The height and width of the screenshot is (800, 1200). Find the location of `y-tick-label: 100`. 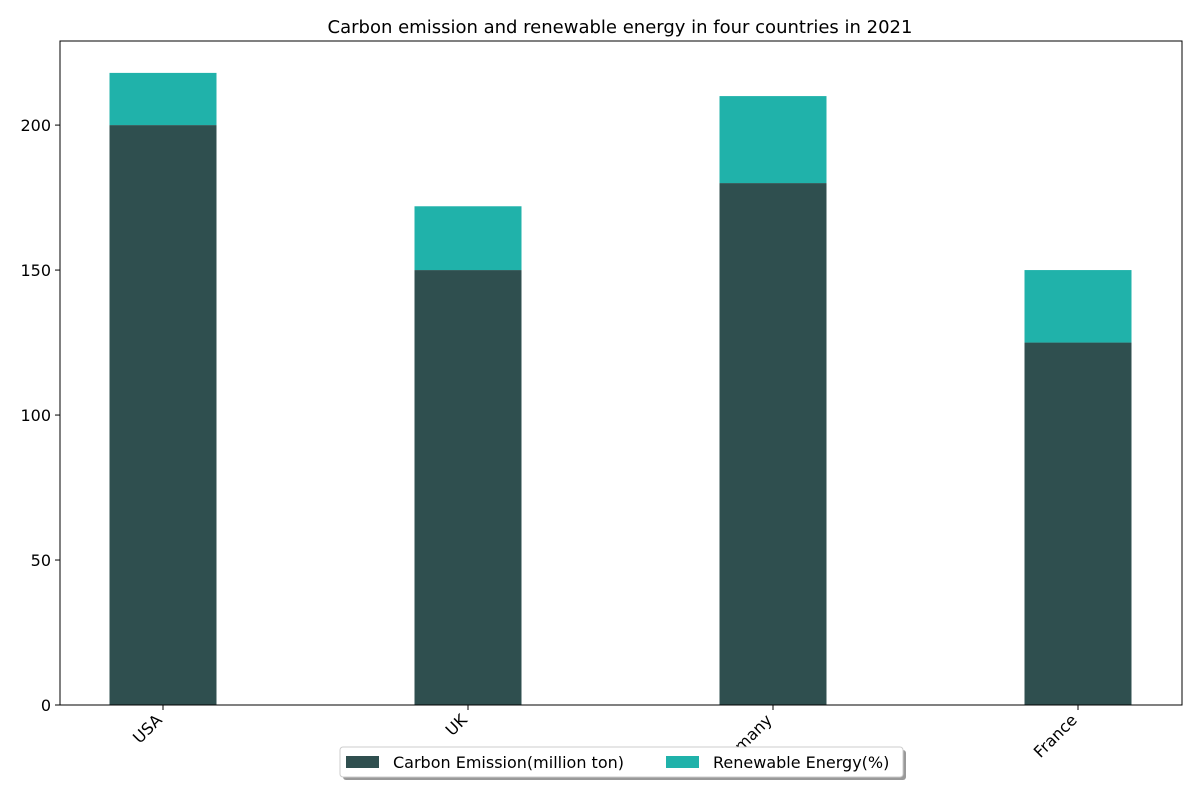

y-tick-label: 100 is located at coordinates (35, 415).